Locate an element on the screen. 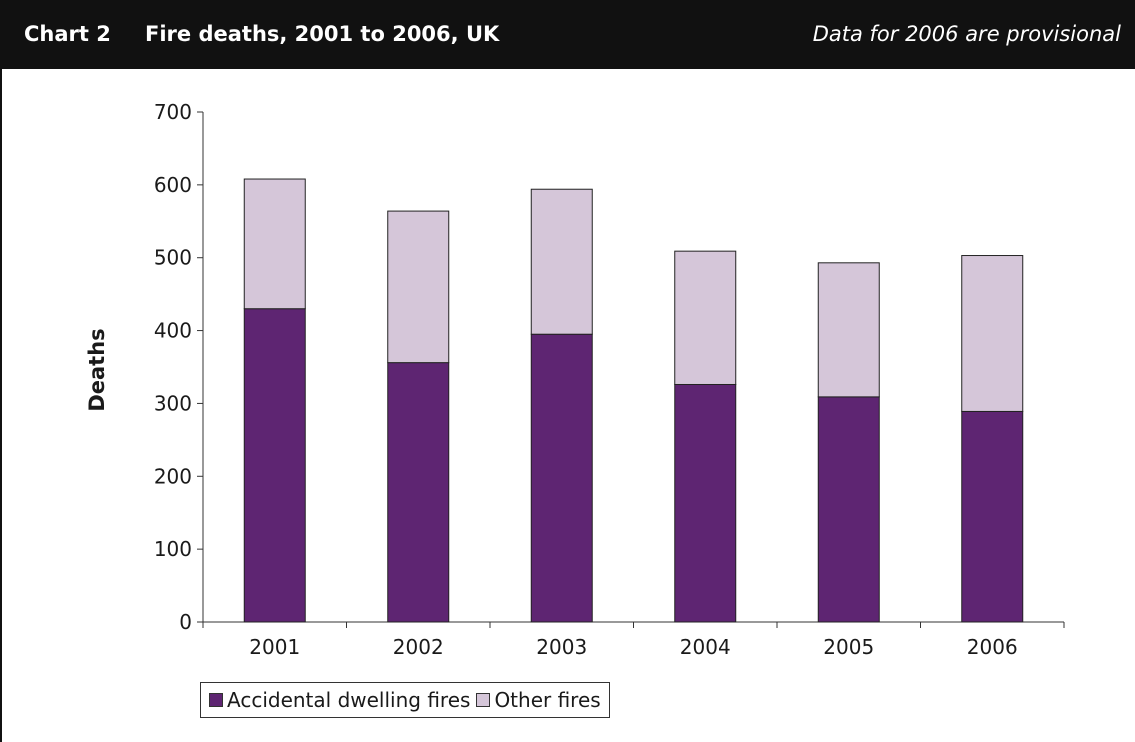 The image size is (1135, 742). legend-item-accidental: Accidental dwelling fires is located at coordinates (339, 700).